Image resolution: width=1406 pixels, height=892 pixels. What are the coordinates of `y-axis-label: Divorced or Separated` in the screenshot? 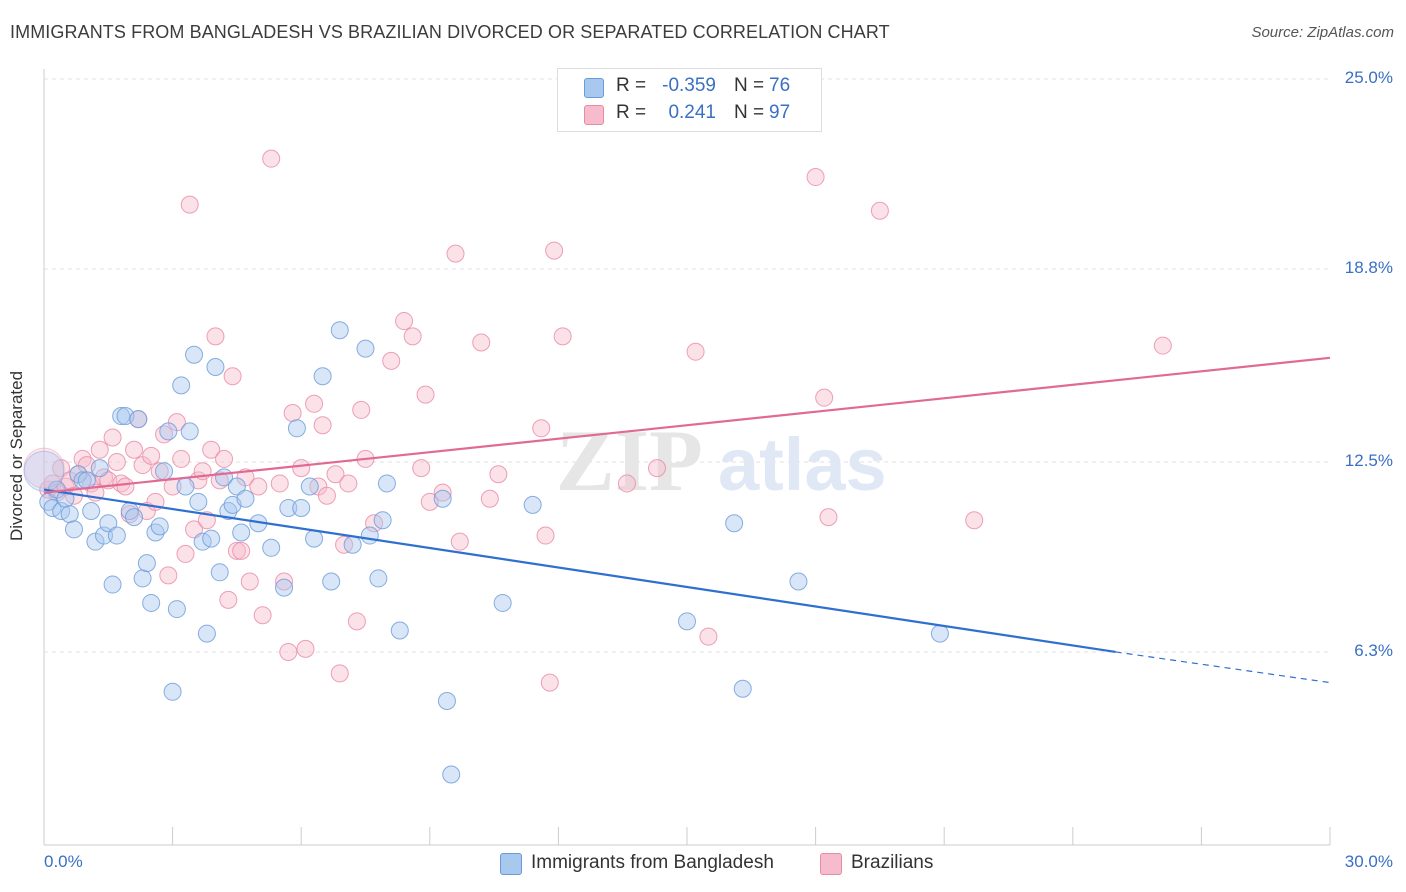 It's located at (16, 456).